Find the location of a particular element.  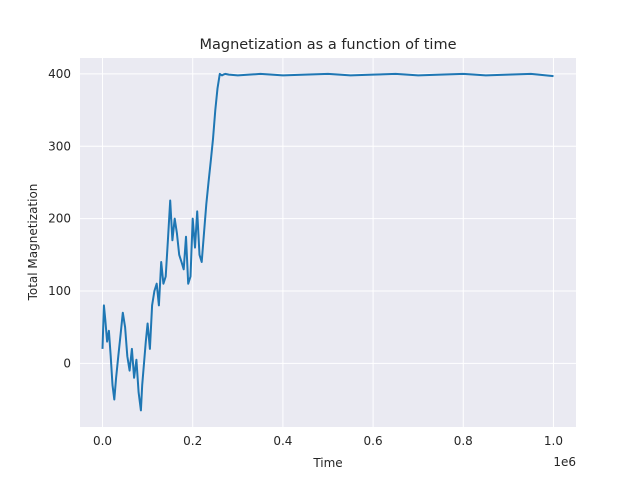

x-tick-label: 0.4 is located at coordinates (282, 441).